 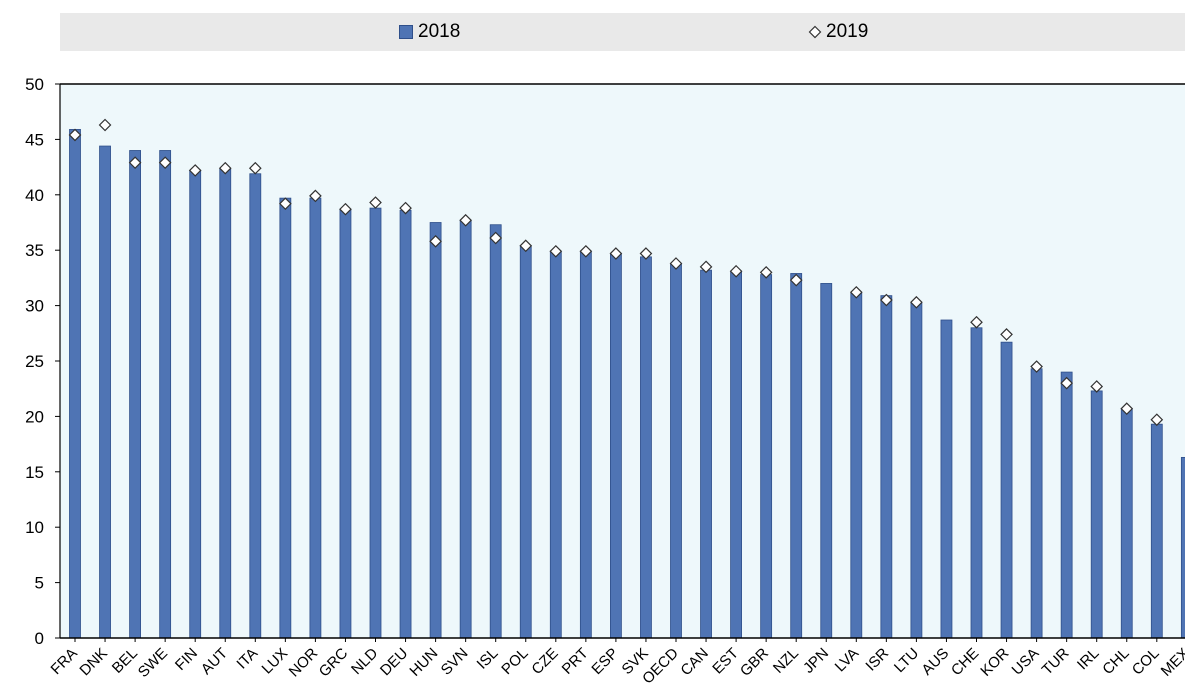 What do you see at coordinates (1036, 366) in the screenshot?
I see `marker-2019-usa` at bounding box center [1036, 366].